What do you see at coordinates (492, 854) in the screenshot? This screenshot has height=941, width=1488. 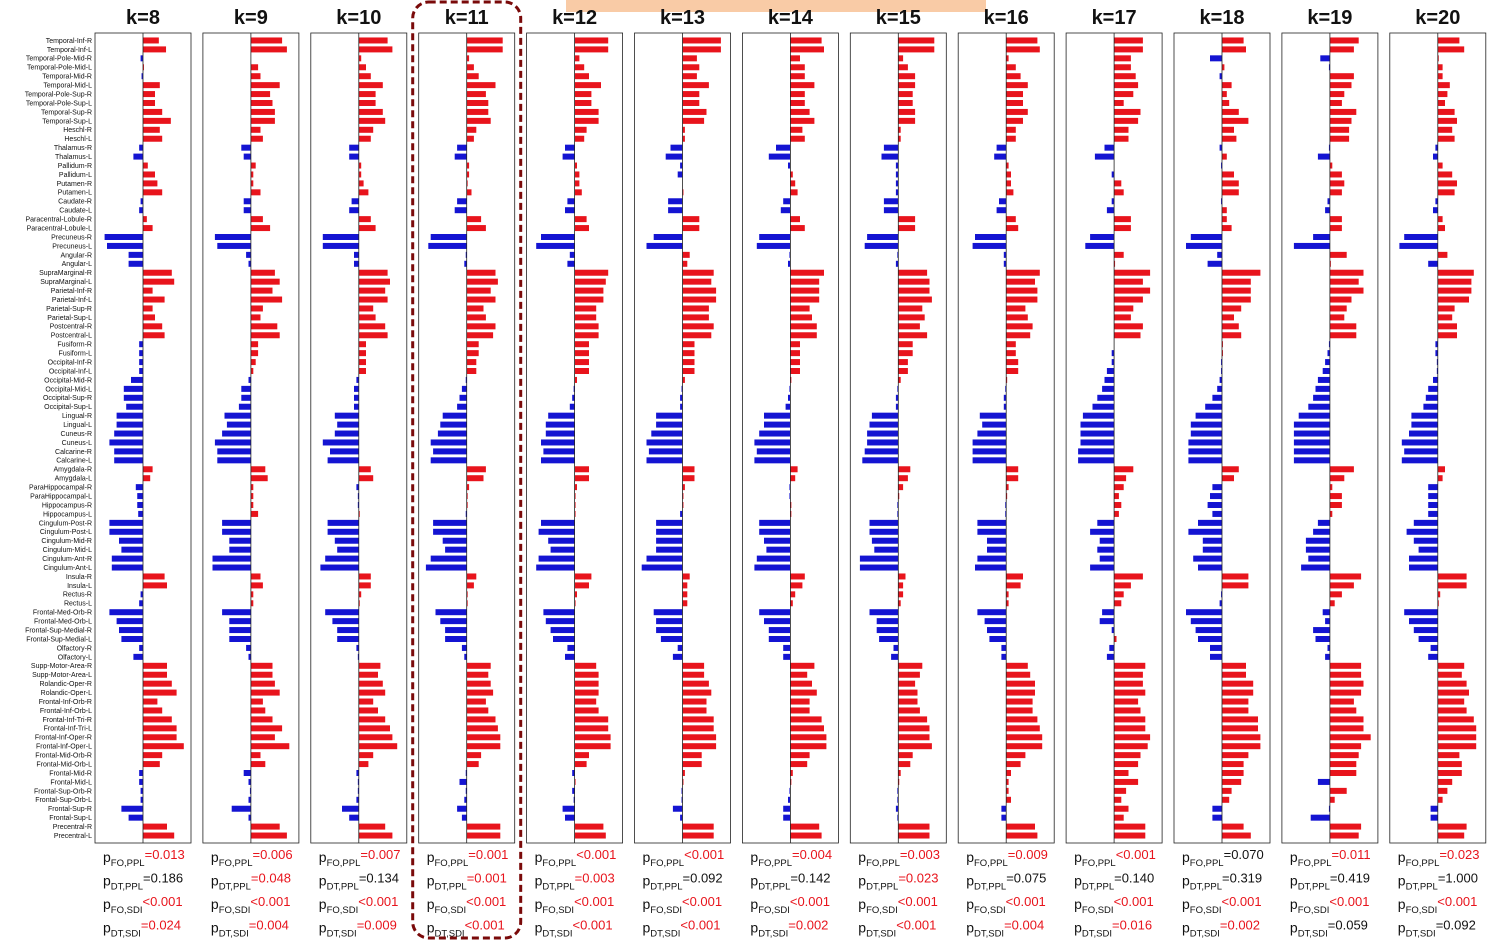 I see `p-number: 0.001` at bounding box center [492, 854].